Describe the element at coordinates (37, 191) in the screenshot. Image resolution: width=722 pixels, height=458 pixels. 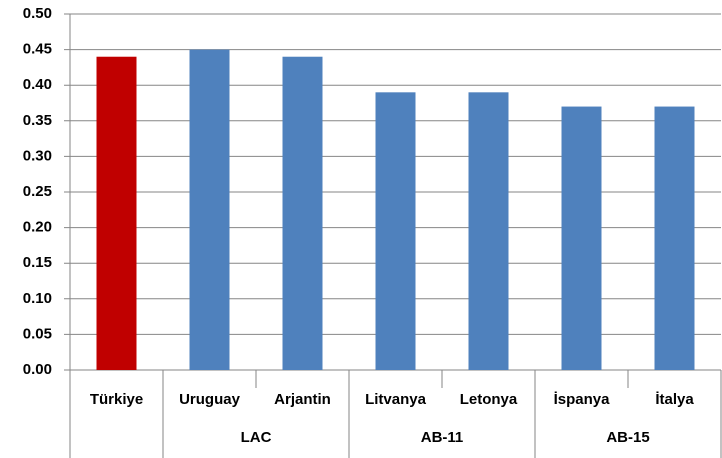
I see `y-tick-label: 0.25` at that location.